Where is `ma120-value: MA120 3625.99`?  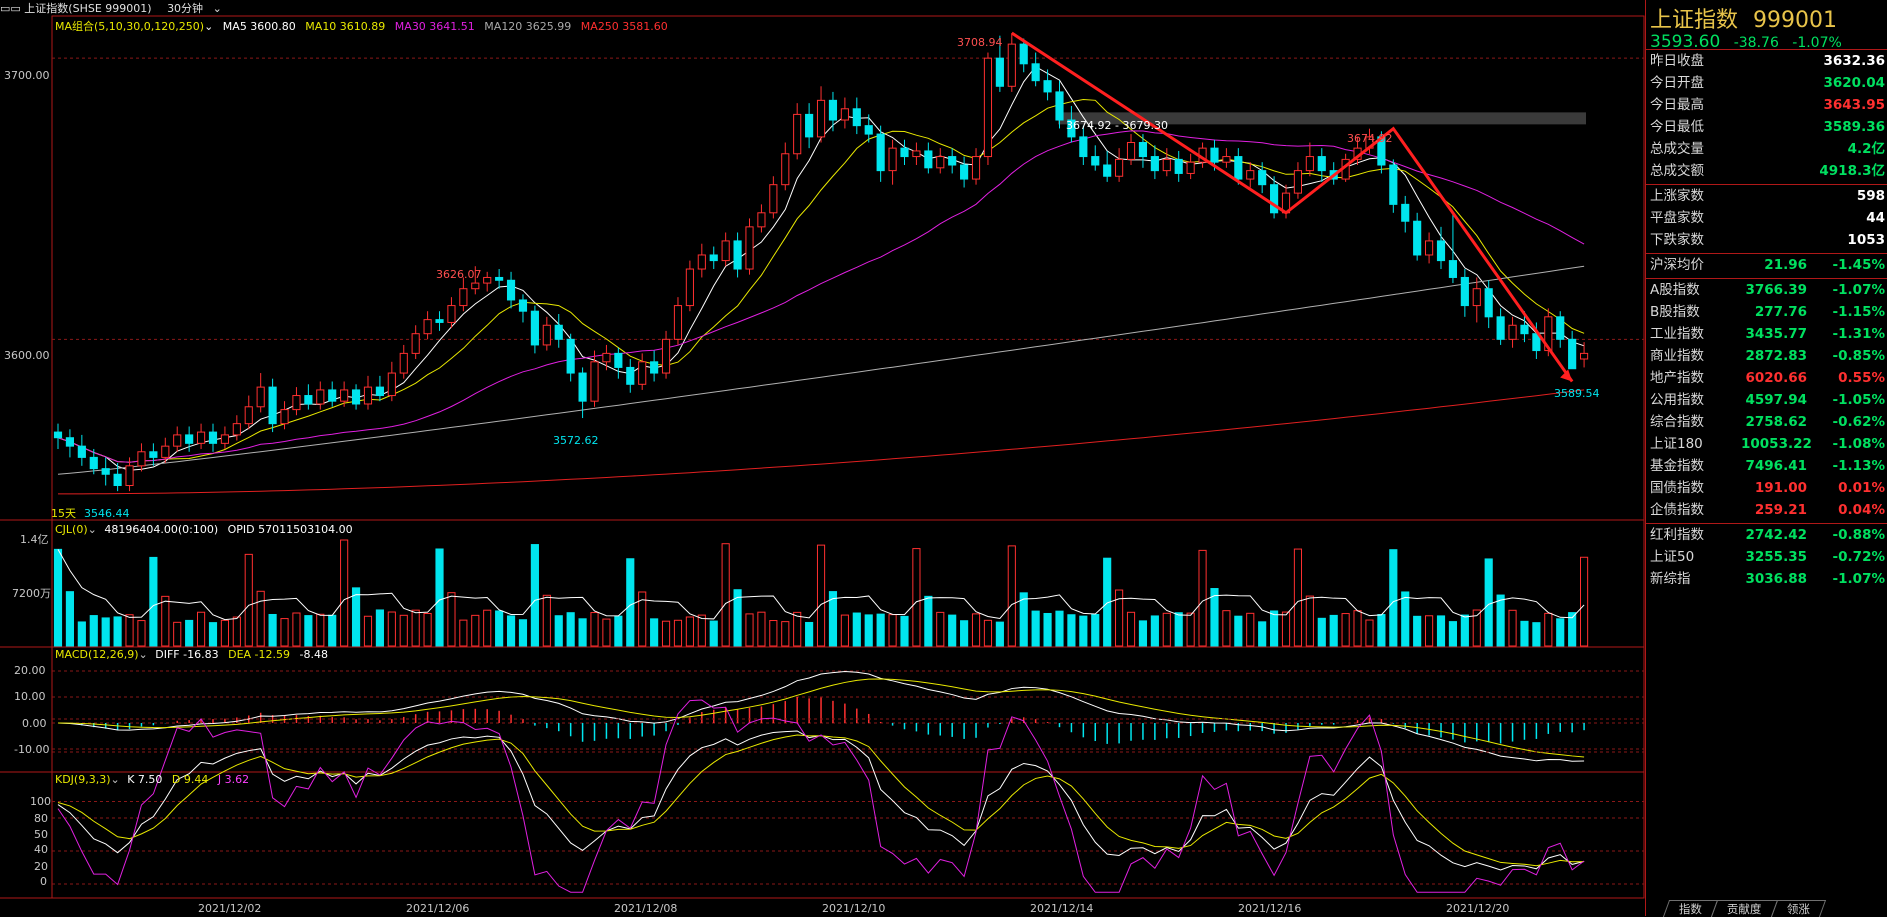 ma120-value: MA120 3625.99 is located at coordinates (528, 26).